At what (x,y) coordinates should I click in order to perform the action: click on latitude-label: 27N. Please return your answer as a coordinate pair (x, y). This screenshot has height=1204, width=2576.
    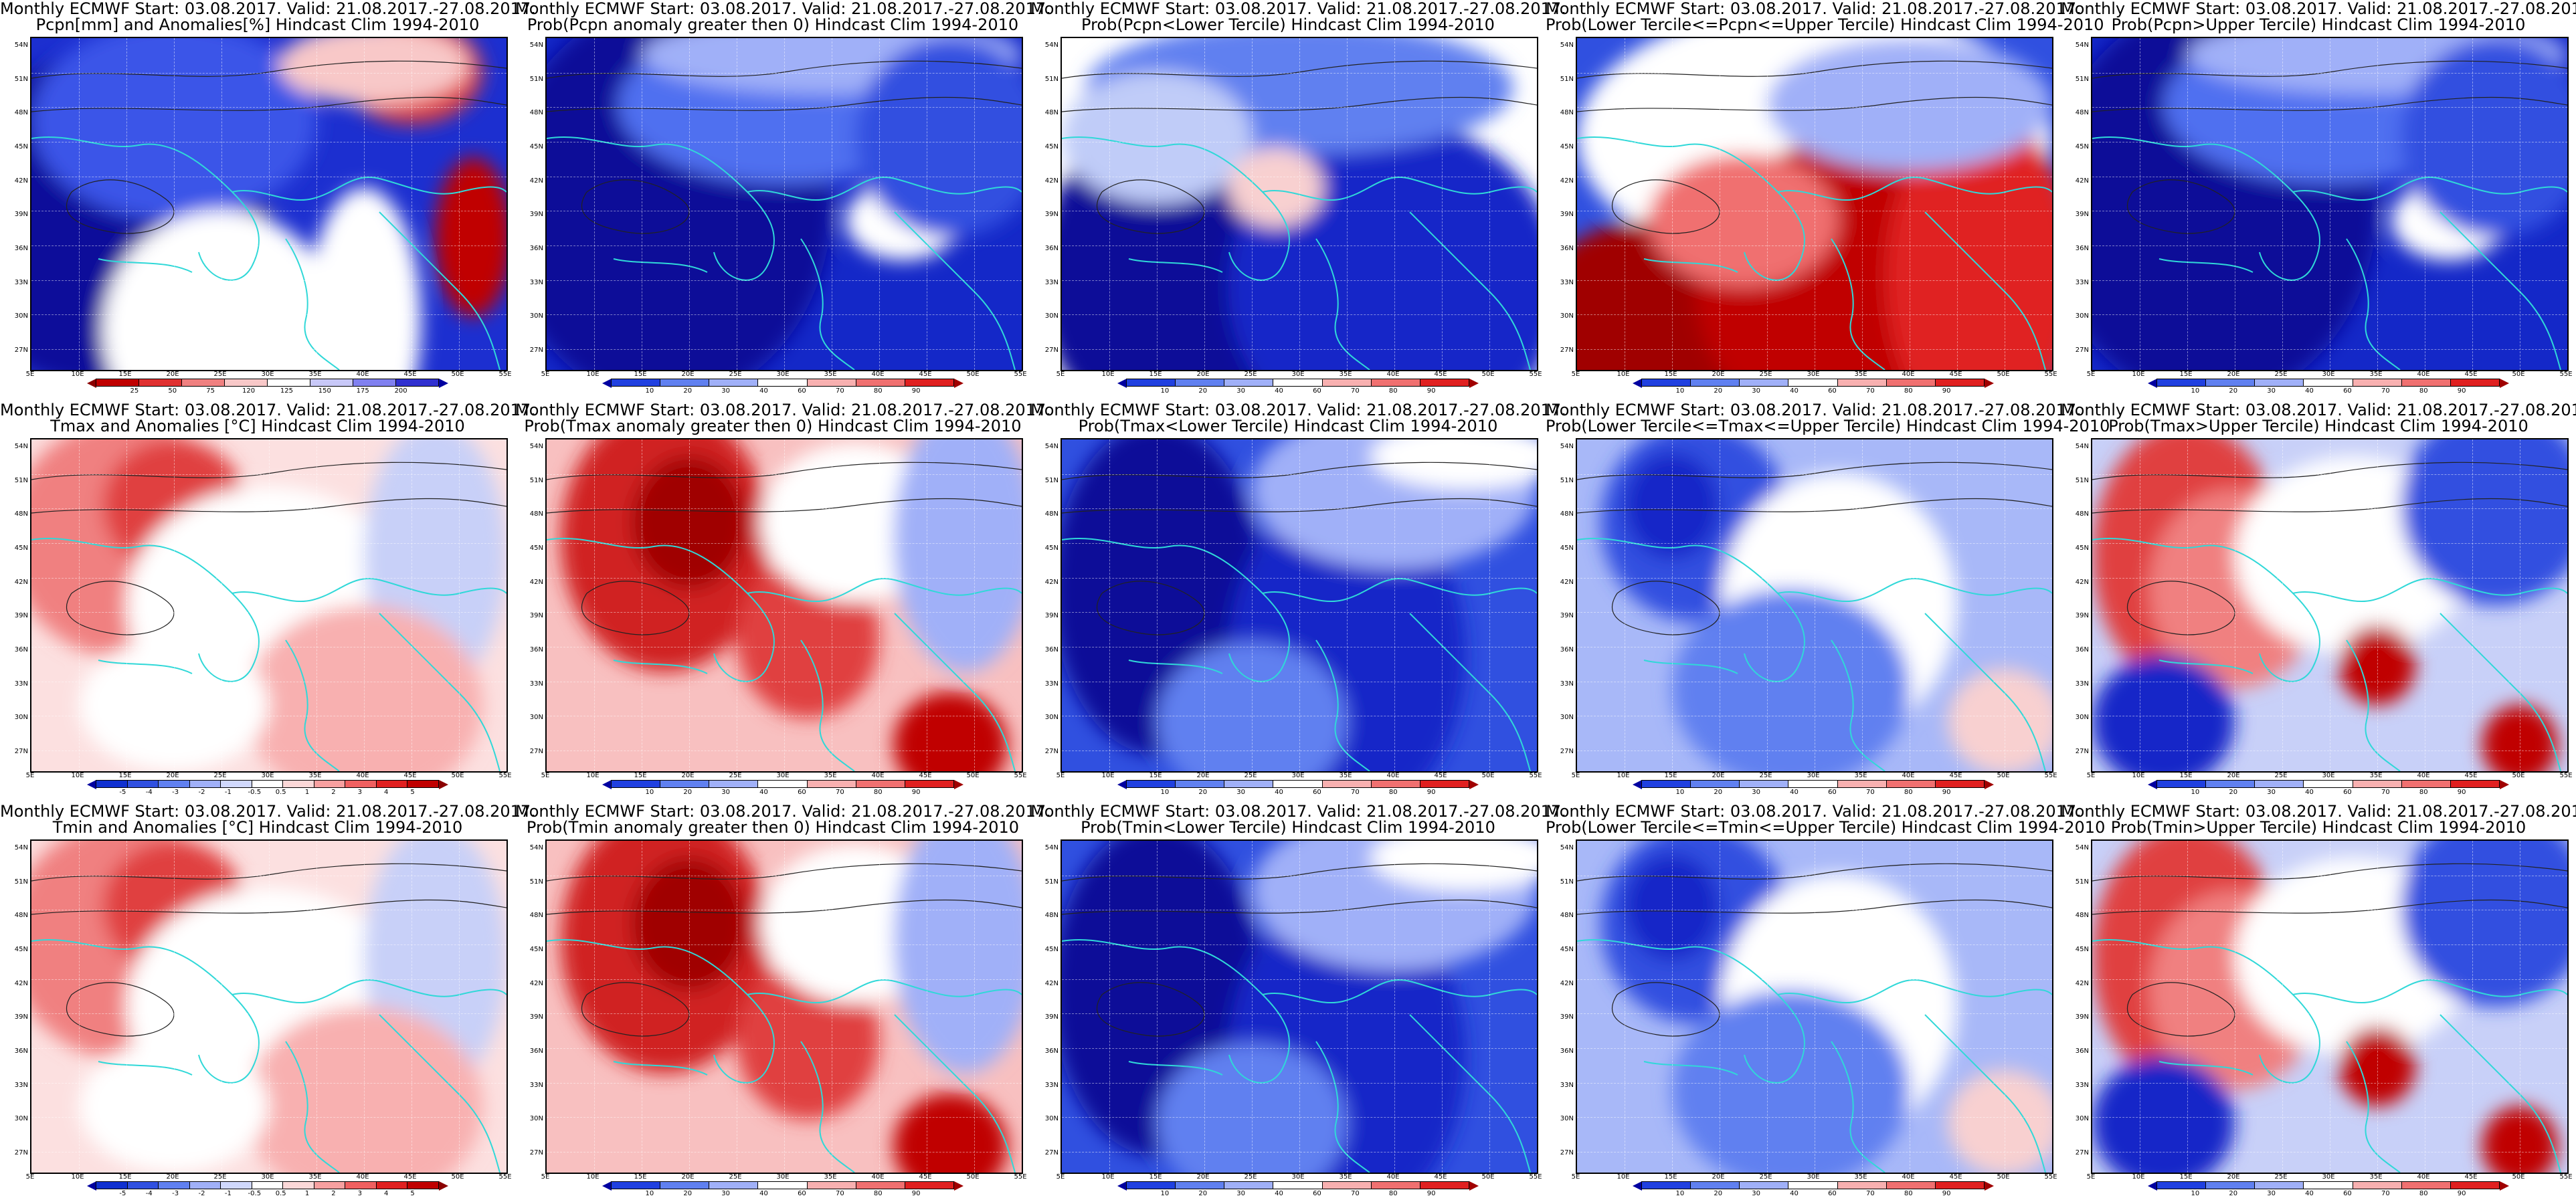
    Looking at the image, I should click on (1051, 350).